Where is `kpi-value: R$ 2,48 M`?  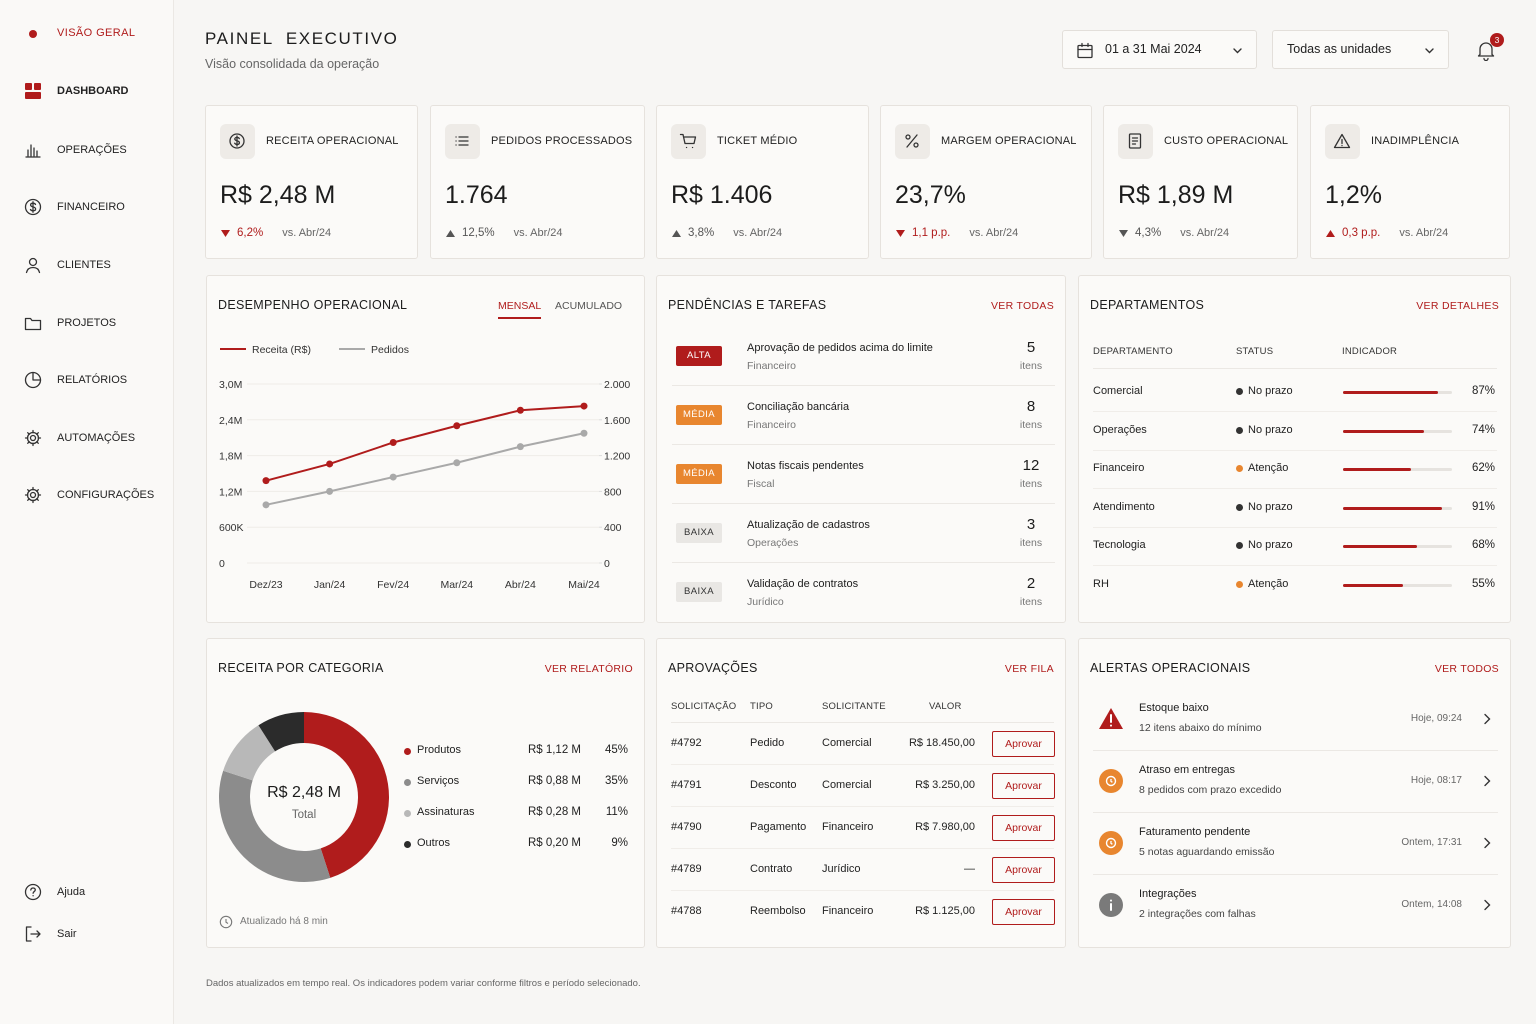 kpi-value: R$ 2,48 M is located at coordinates (278, 195).